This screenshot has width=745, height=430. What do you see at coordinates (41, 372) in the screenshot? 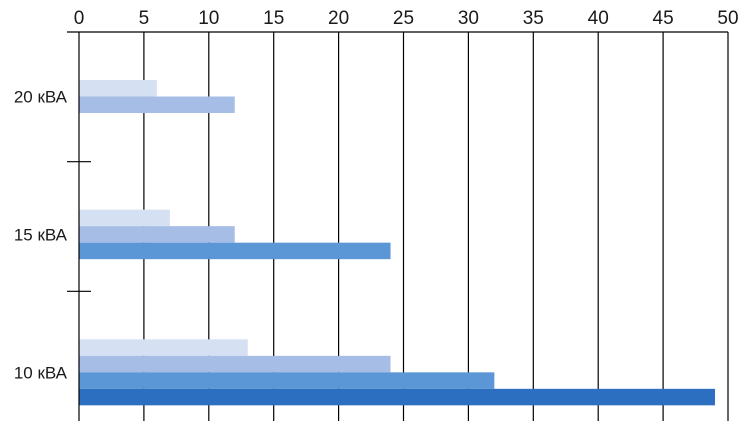
I see `category-label-2: 10 кВА` at bounding box center [41, 372].